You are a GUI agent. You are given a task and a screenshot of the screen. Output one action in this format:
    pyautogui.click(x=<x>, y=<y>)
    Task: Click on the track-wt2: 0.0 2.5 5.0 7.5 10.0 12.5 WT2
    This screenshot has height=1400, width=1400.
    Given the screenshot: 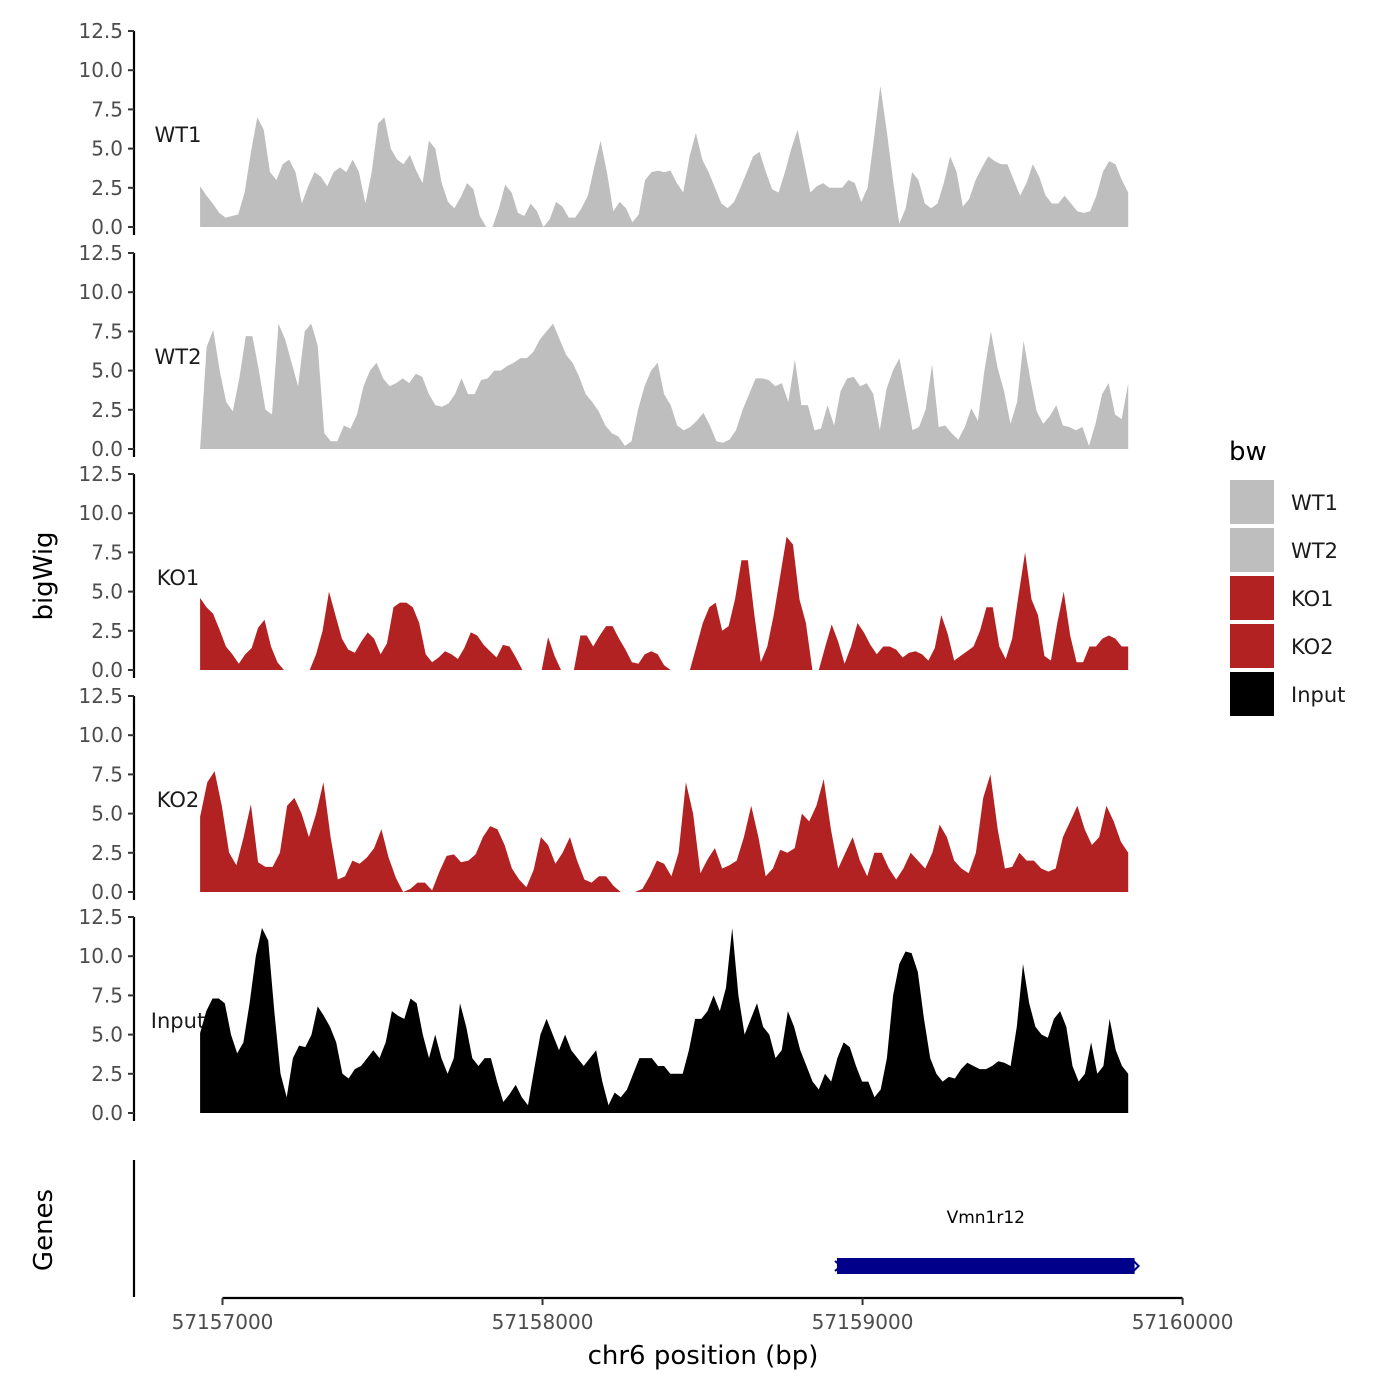 What is the action you would take?
    pyautogui.click(x=603, y=351)
    